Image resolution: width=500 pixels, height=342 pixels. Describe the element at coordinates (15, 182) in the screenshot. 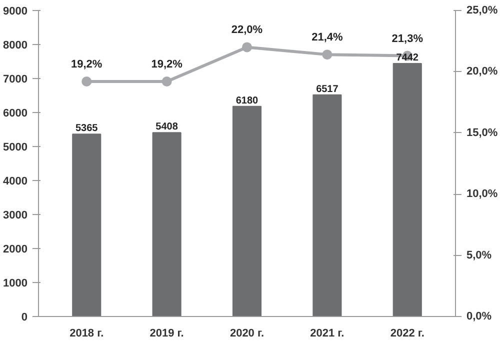

I see `y-tick-label: 4000` at that location.